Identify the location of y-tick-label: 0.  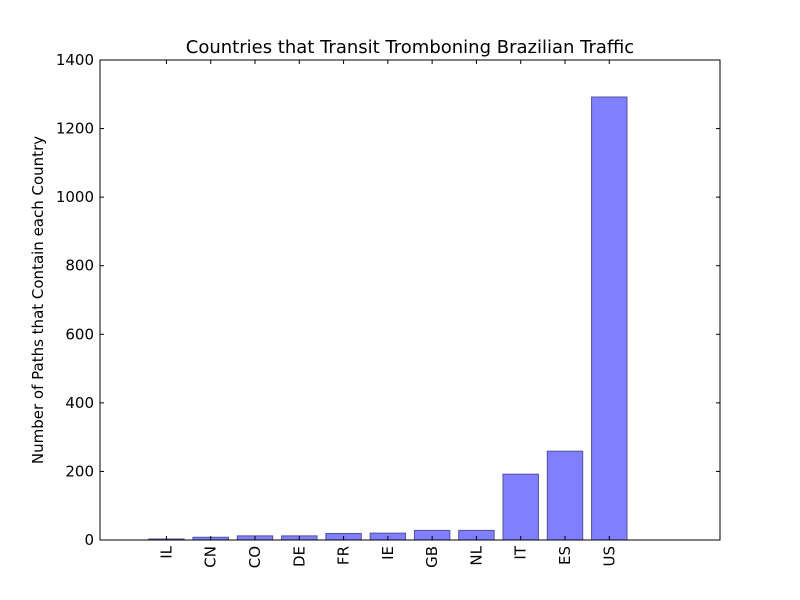
(89, 540).